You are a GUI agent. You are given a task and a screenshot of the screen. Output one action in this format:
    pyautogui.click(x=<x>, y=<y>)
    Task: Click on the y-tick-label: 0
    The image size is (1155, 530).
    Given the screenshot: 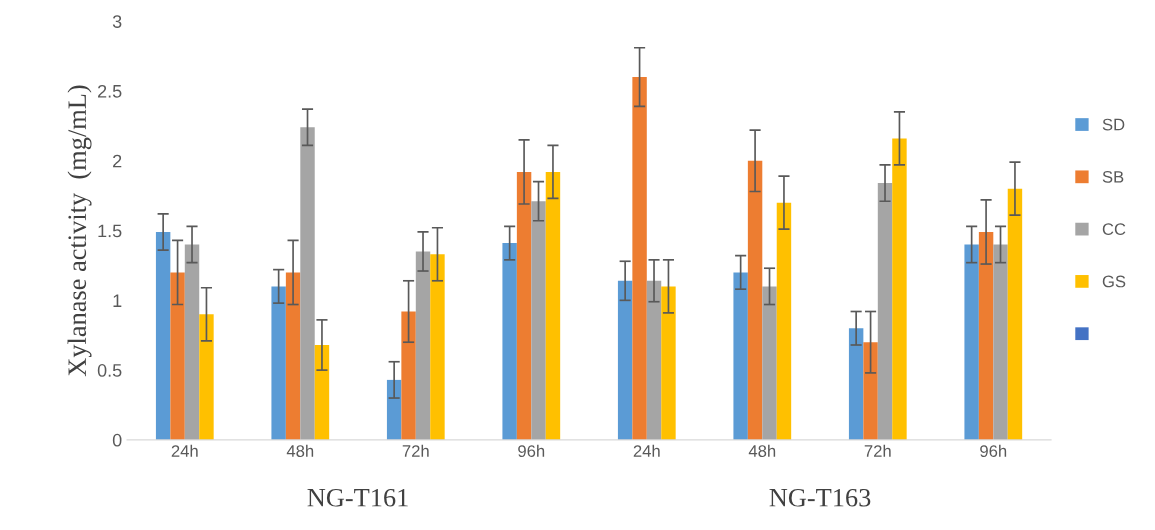 What is the action you would take?
    pyautogui.click(x=117, y=440)
    